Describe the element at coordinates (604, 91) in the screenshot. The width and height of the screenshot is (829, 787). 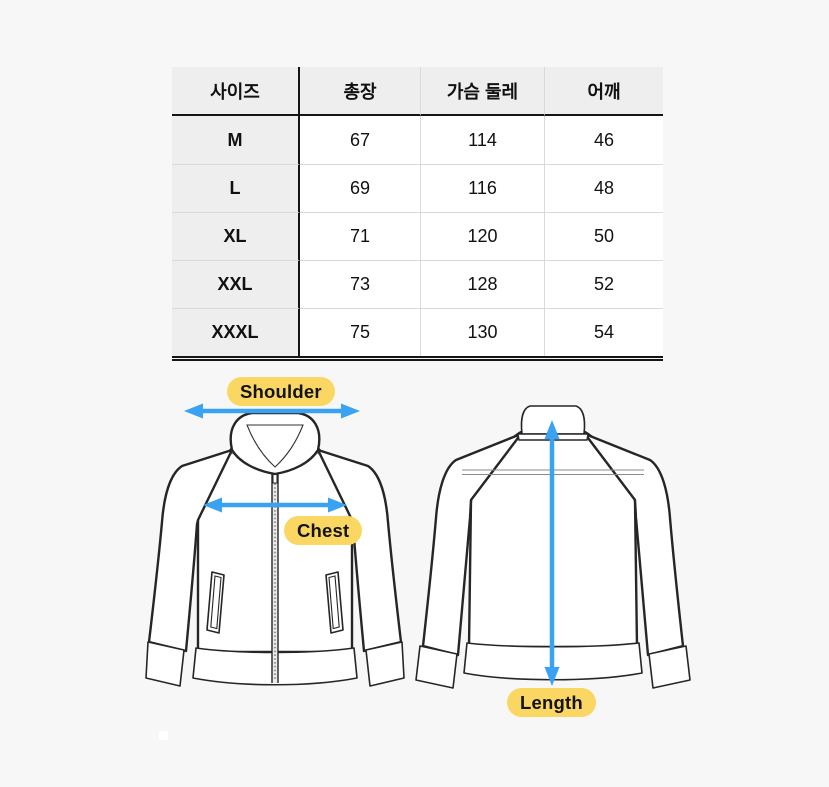
I see `header-cell-shoulder: 어깨` at that location.